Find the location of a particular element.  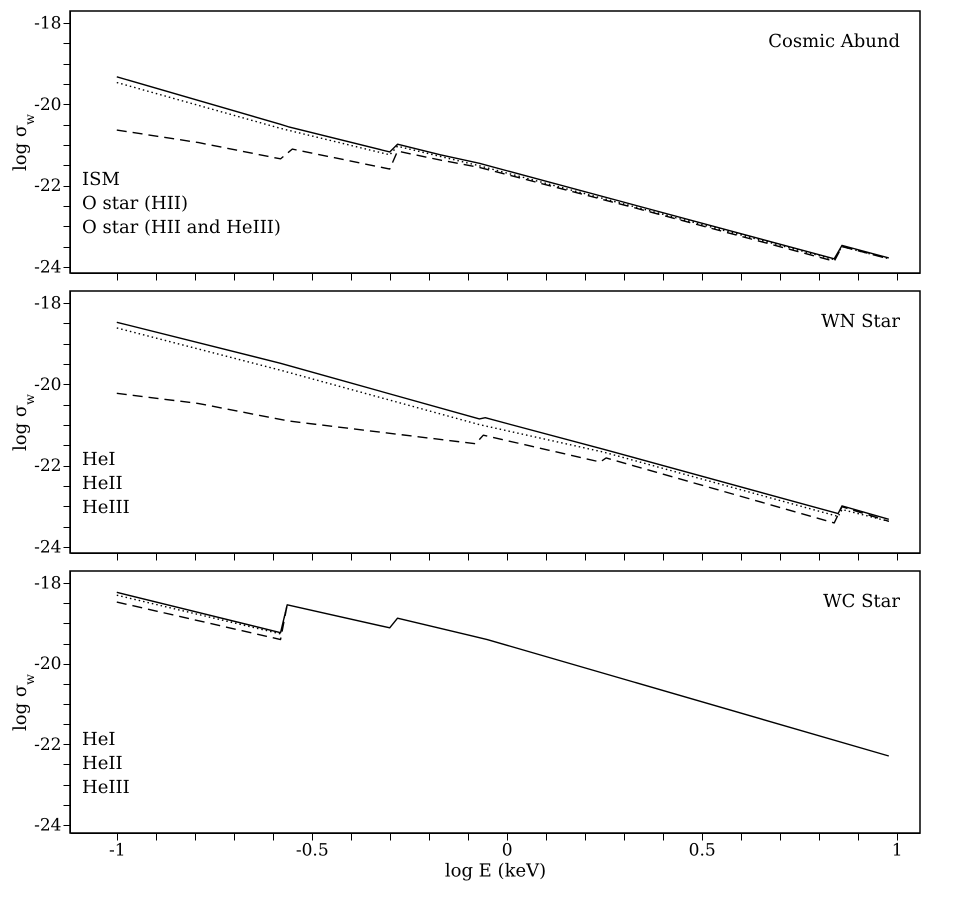

x-tick-label: 0 is located at coordinates (507, 850).